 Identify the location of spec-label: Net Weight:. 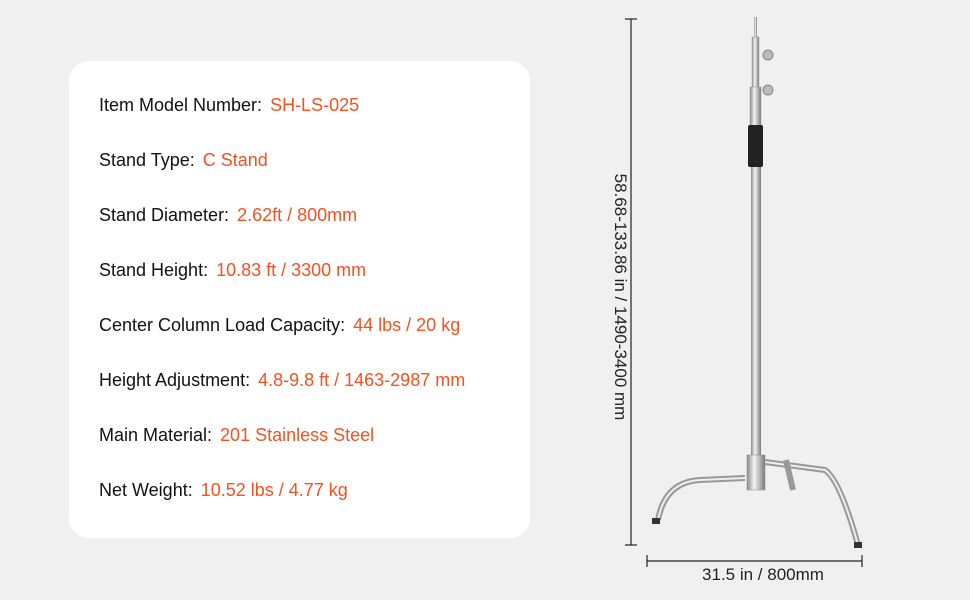
(146, 490).